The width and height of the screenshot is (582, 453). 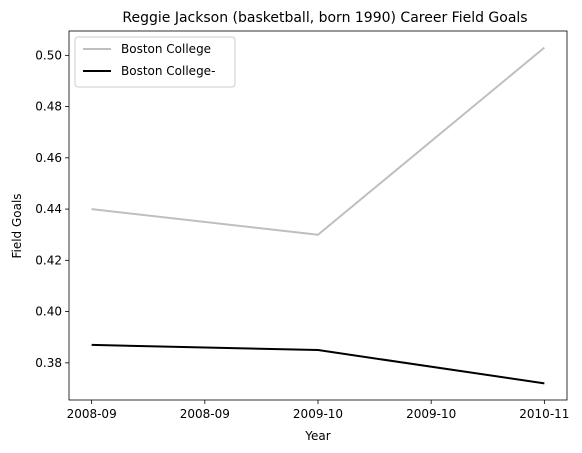 What do you see at coordinates (48, 363) in the screenshot?
I see `y-tick-label: 0.38` at bounding box center [48, 363].